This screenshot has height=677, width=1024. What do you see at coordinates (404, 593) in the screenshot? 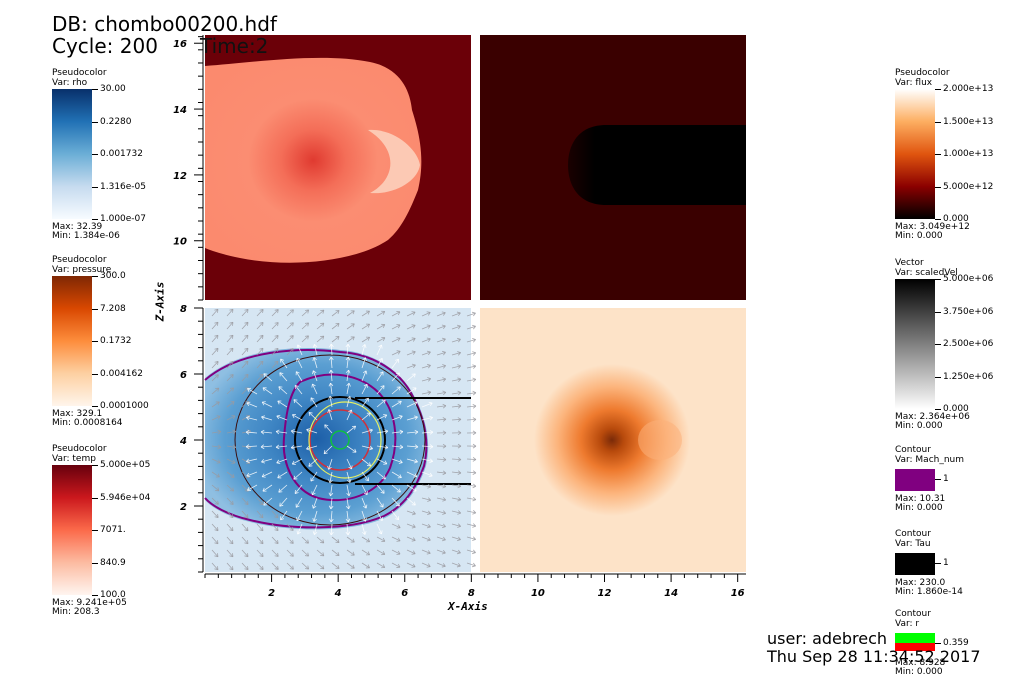
I see `x-tick-label-2: 6` at bounding box center [404, 593].